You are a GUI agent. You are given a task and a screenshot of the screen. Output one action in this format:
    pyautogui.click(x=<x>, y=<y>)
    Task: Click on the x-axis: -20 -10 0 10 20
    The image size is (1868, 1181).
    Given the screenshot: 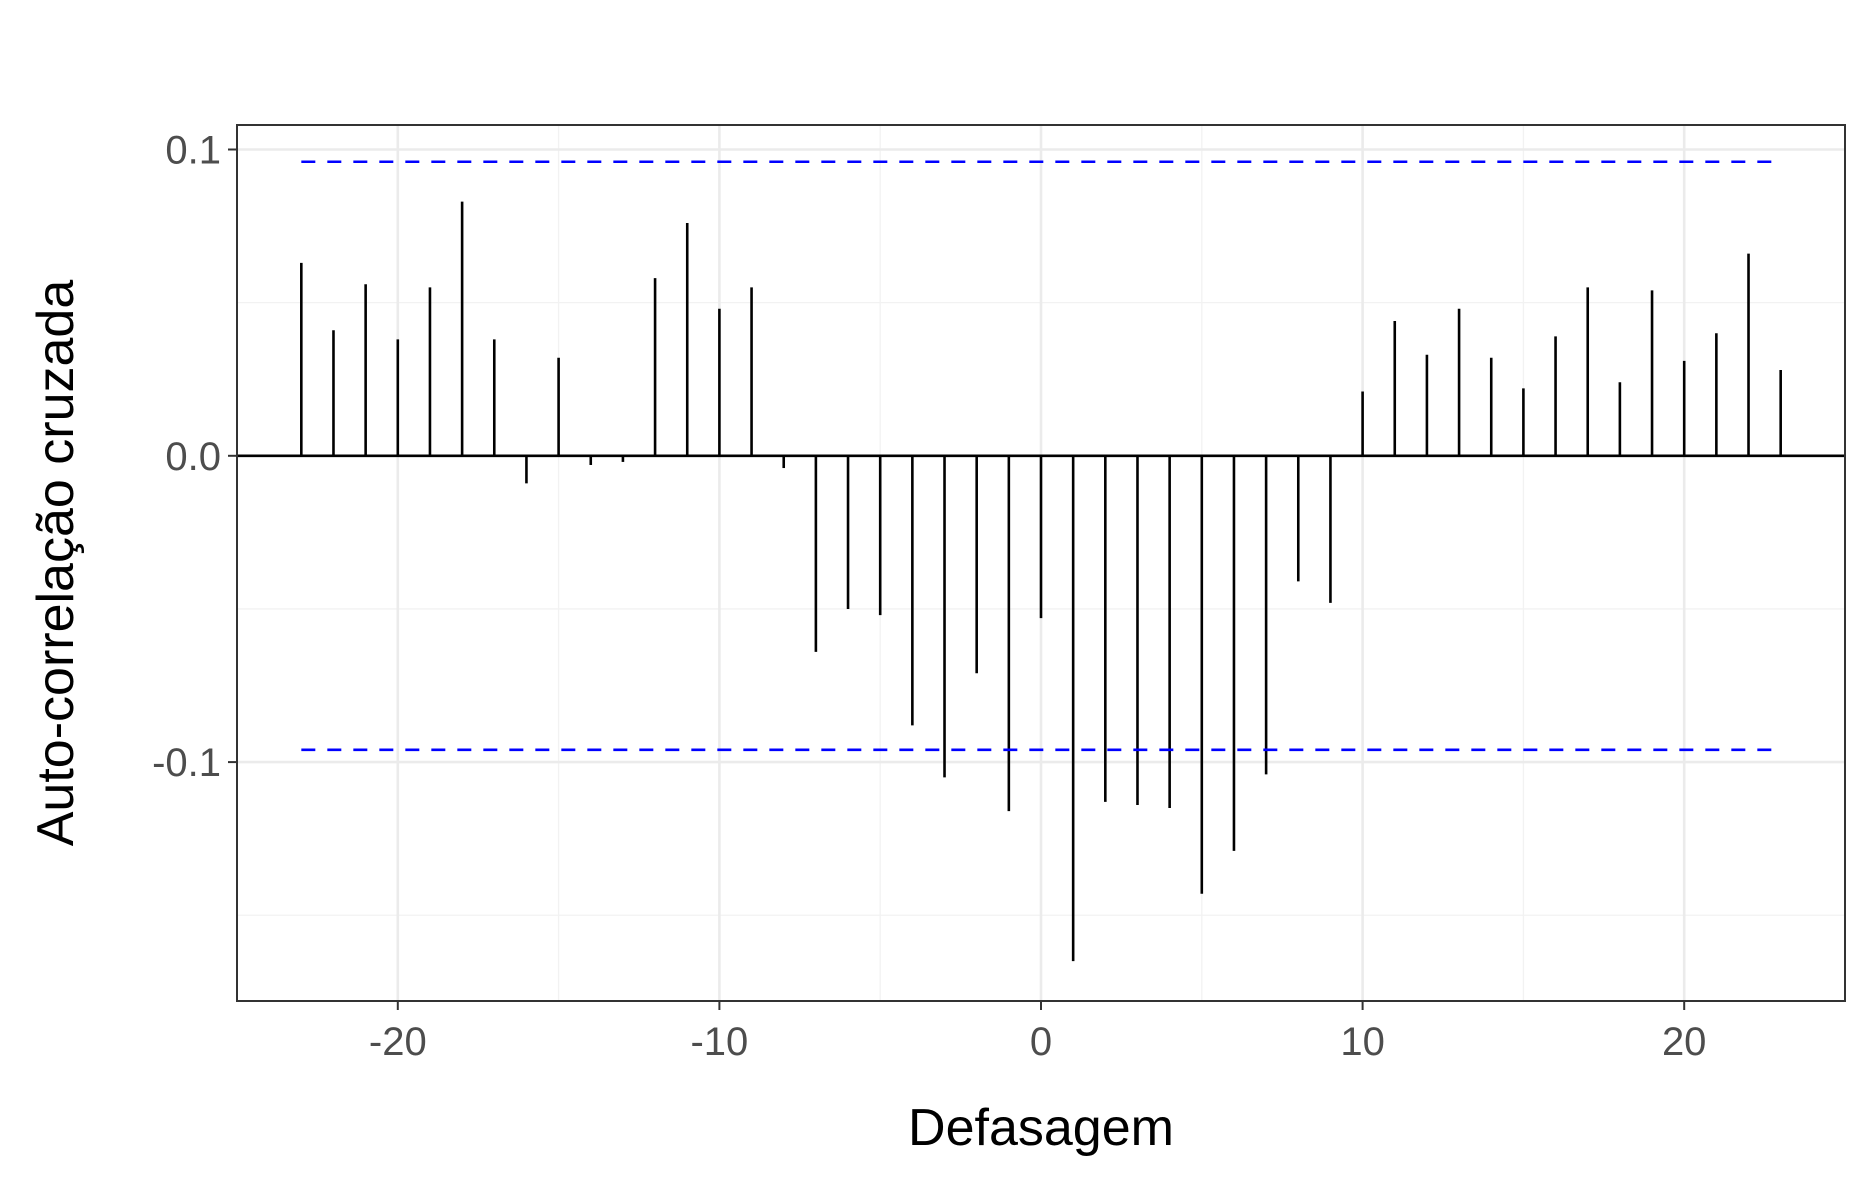 What is the action you would take?
    pyautogui.click(x=1038, y=1032)
    